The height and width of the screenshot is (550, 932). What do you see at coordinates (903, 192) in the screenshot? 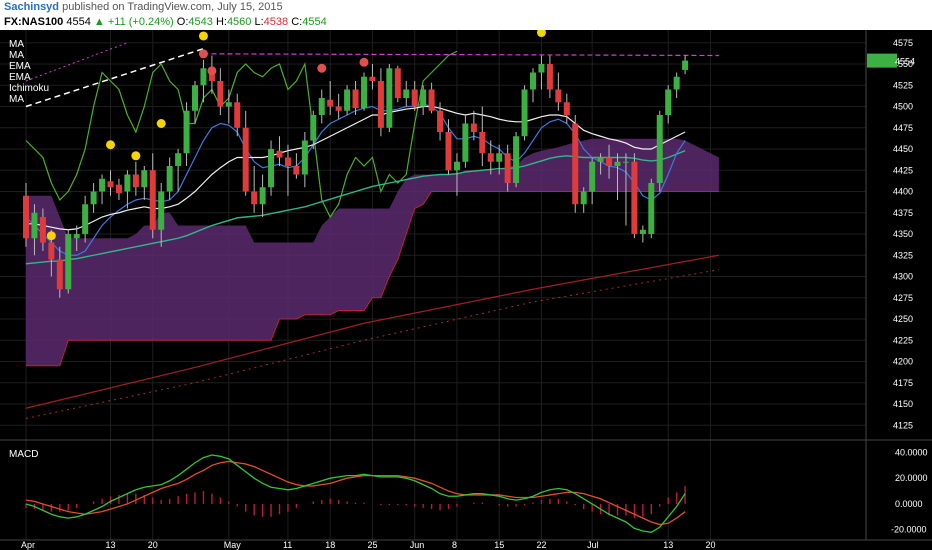
I see `price-tick-label: 4400` at bounding box center [903, 192].